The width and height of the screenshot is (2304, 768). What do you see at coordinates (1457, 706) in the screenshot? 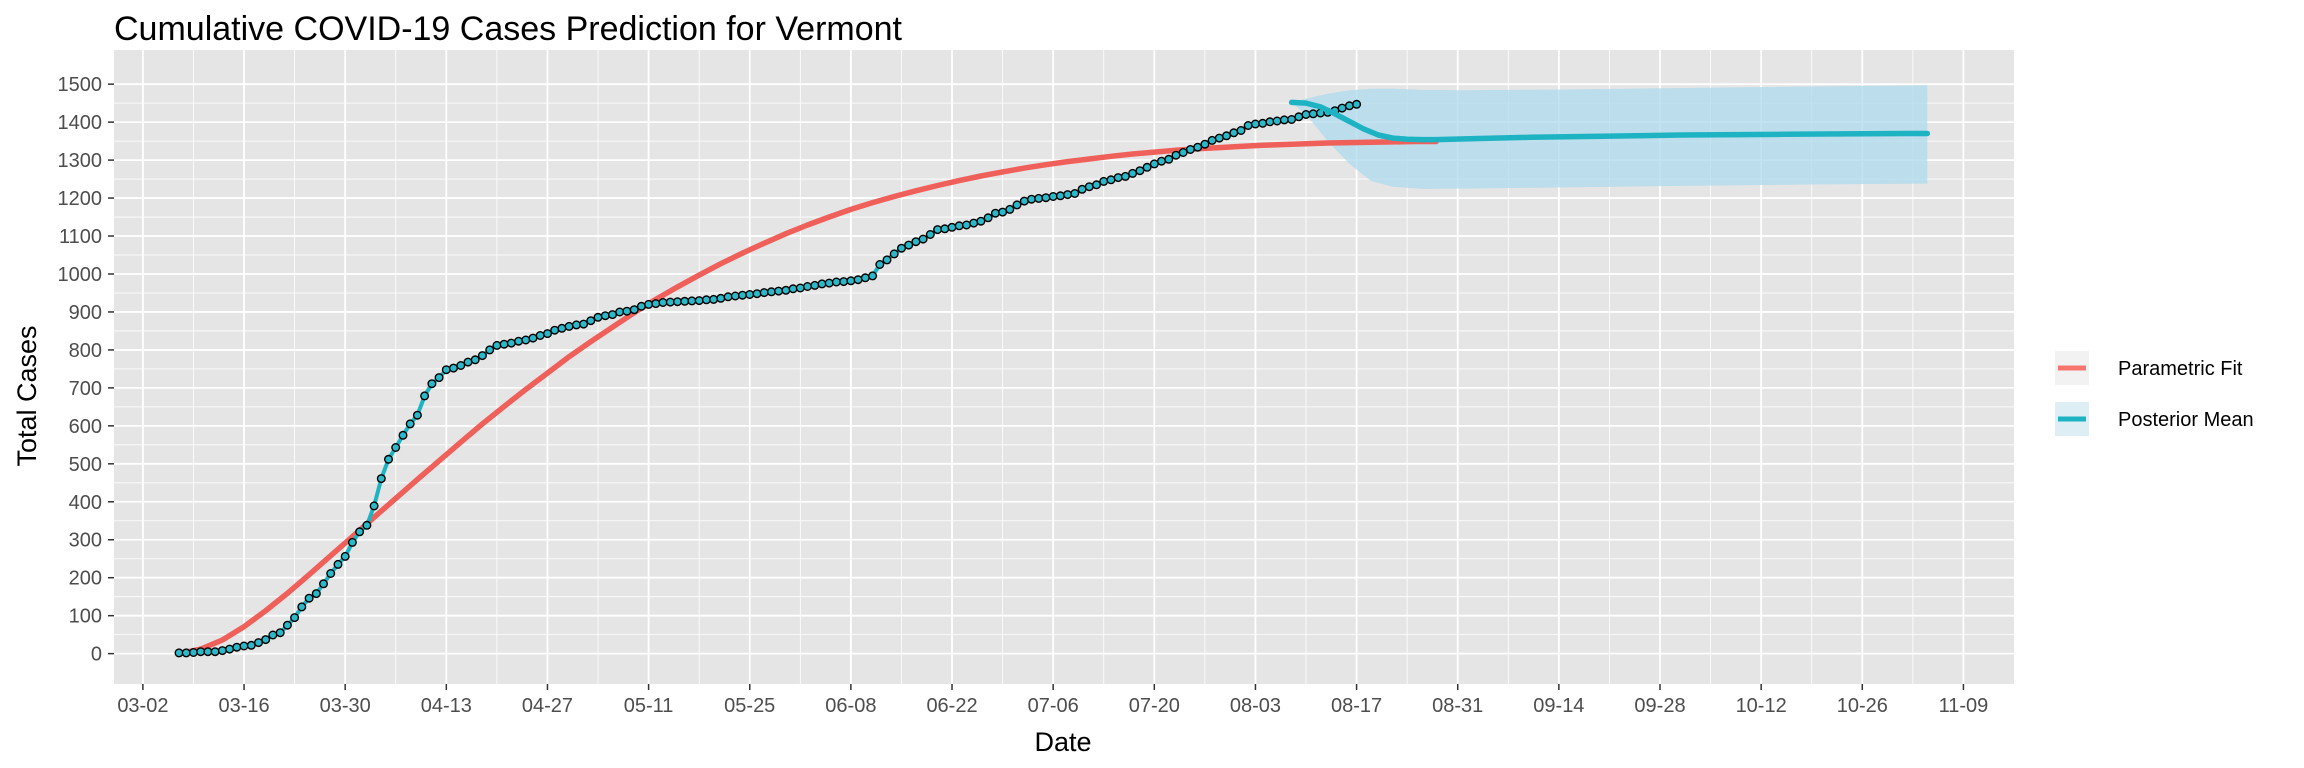
I see `x-tick-label: 08-31` at bounding box center [1457, 706].